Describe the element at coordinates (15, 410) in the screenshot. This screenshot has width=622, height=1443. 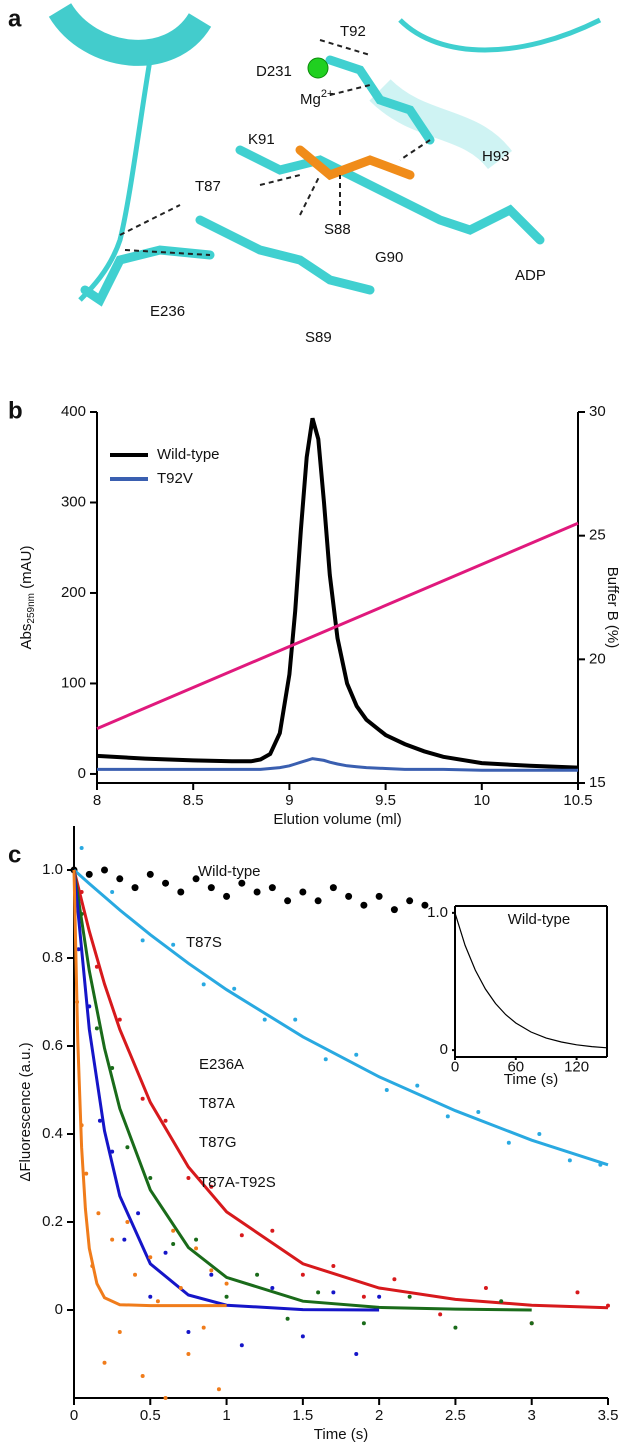
I see `panel-label: b` at that location.